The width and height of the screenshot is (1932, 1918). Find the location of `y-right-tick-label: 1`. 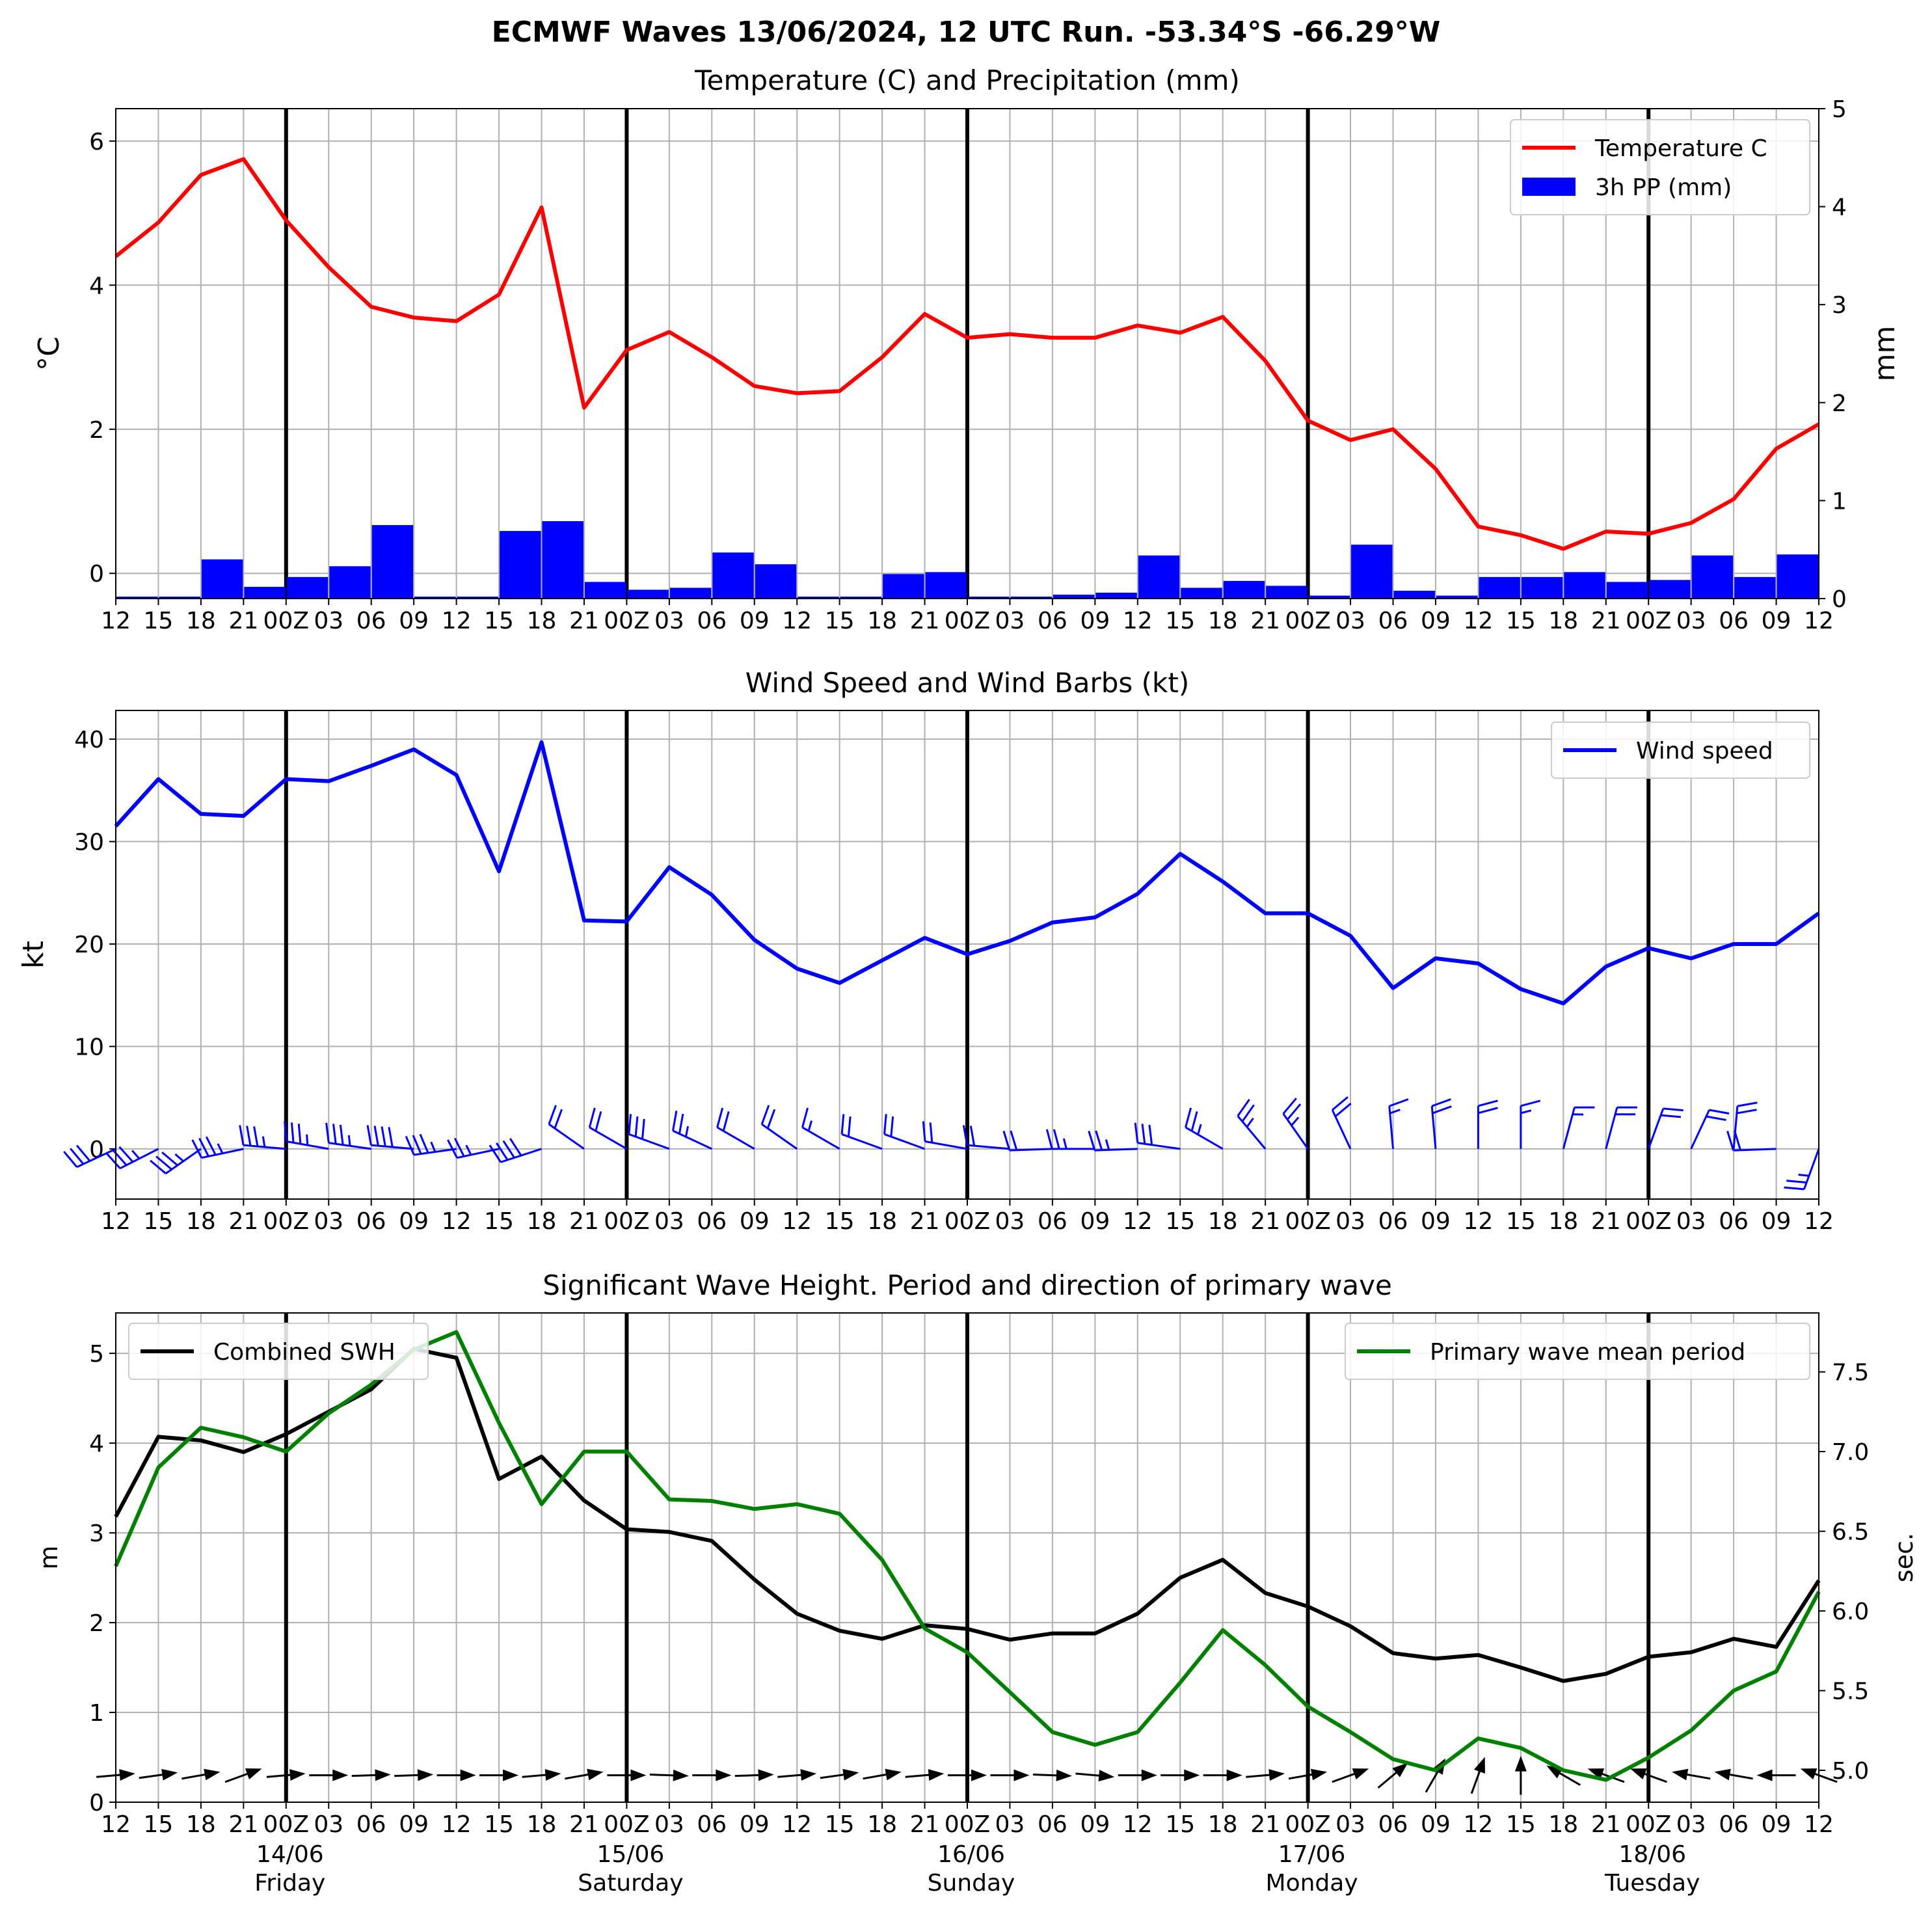

y-right-tick-label: 1 is located at coordinates (1839, 501).